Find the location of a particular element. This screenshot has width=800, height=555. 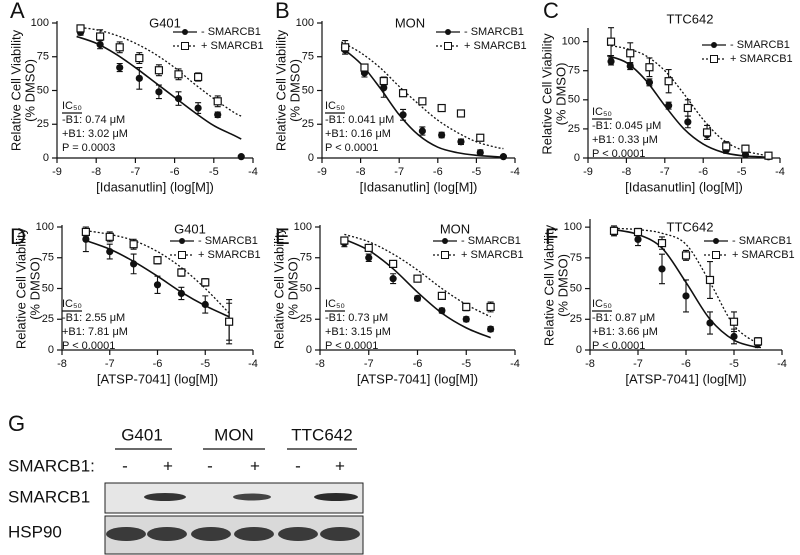

protein-label: HSP90 is located at coordinates (35, 531).